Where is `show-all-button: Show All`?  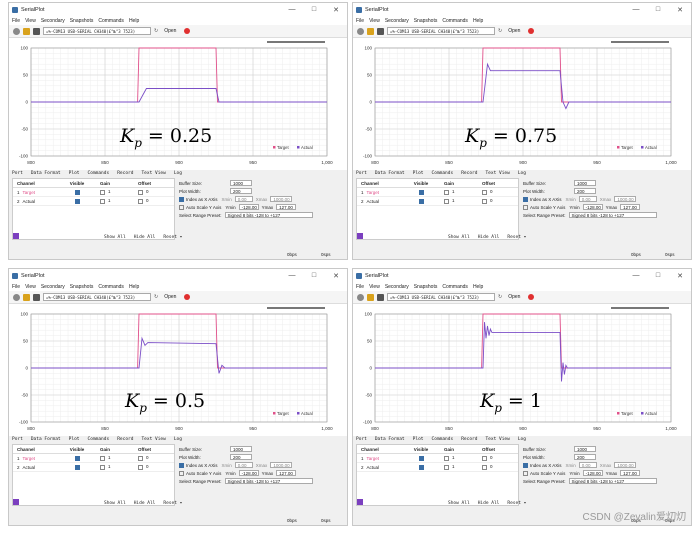
show-all-button: Show All is located at coordinates (115, 237).